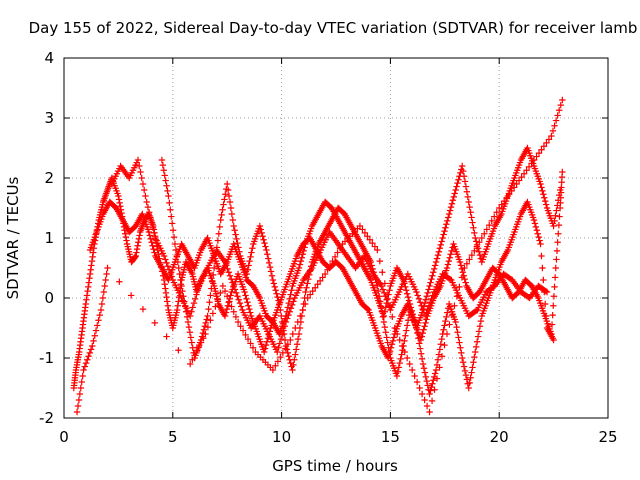 This screenshot has height=480, width=640. Describe the element at coordinates (499, 437) in the screenshot. I see `x-tick-label: 20` at that location.